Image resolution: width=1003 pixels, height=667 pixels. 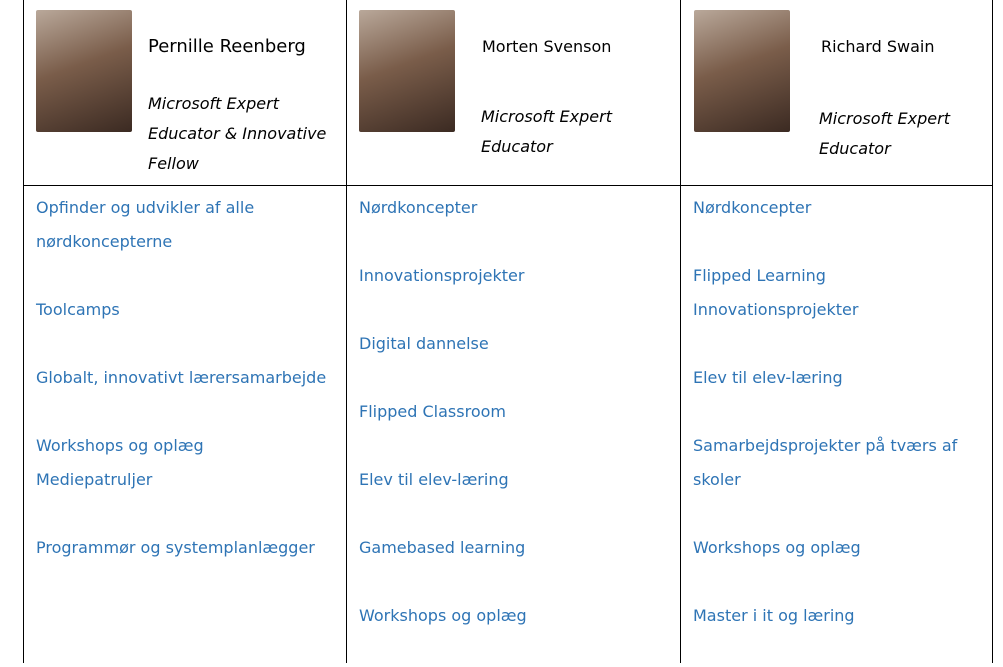 I want to click on topic-line: Gamebased learning, so click(x=442, y=547).